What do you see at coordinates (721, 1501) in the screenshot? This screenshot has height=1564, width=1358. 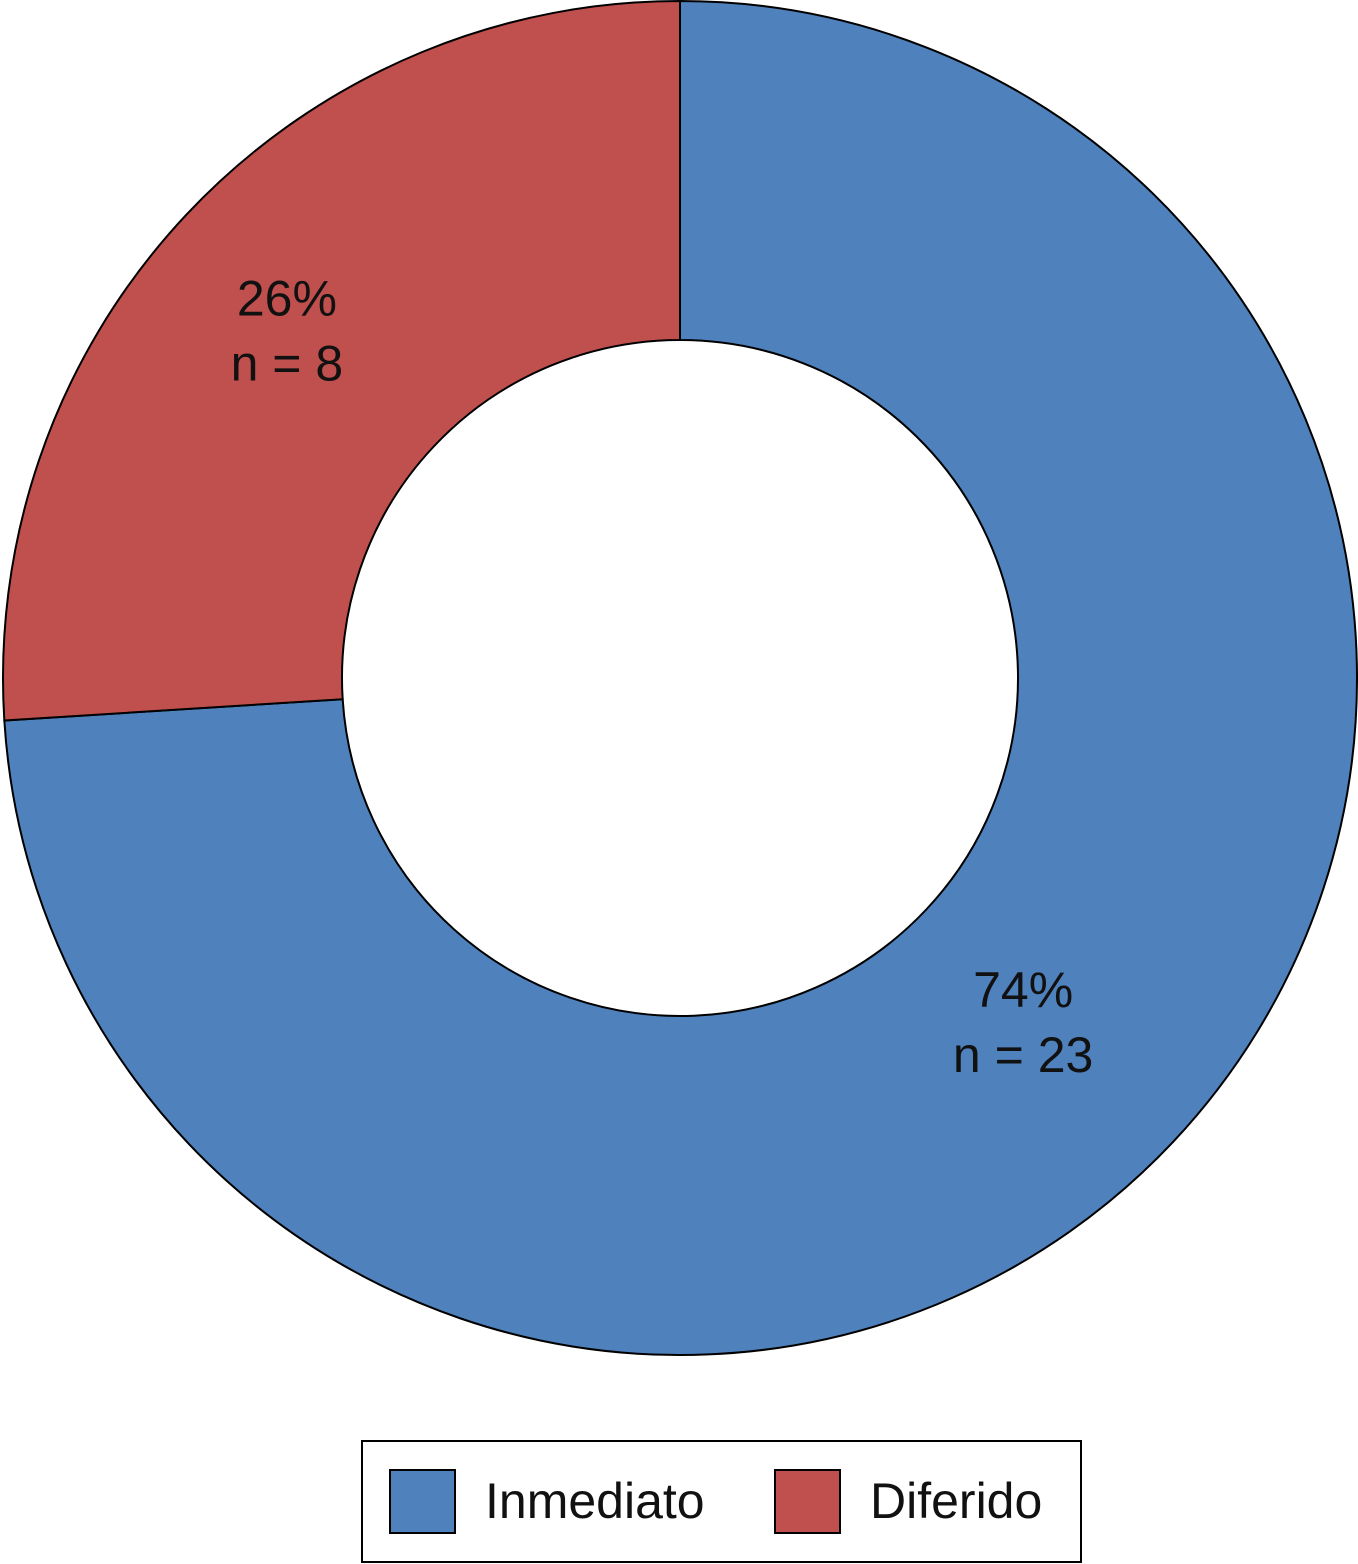 I see `legend-box` at bounding box center [721, 1501].